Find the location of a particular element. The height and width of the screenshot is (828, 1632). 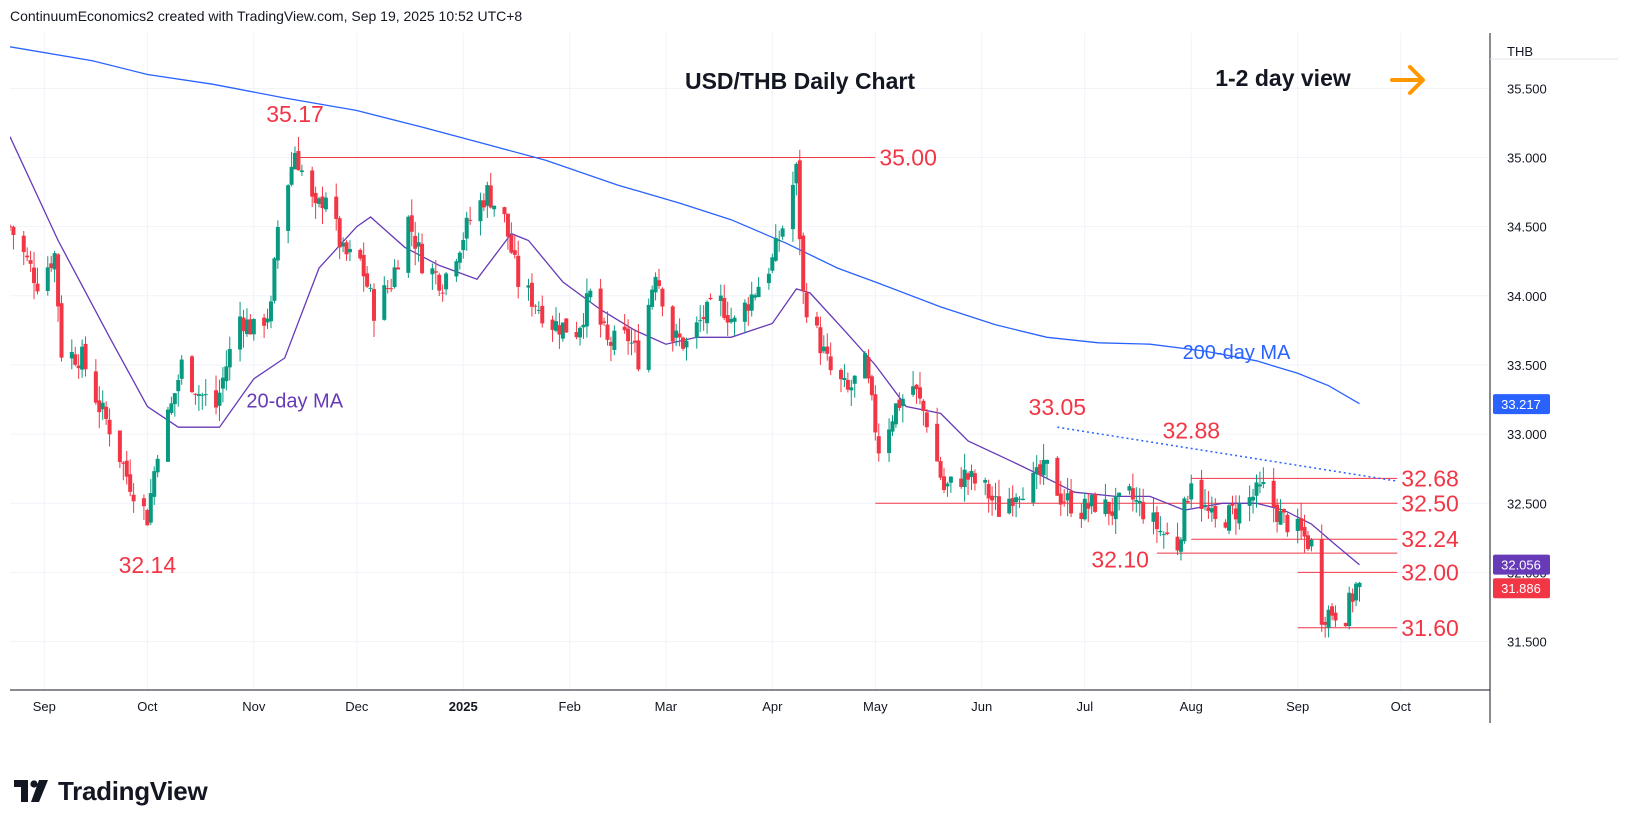

y-tick-label: 31.500 is located at coordinates (1527, 642).